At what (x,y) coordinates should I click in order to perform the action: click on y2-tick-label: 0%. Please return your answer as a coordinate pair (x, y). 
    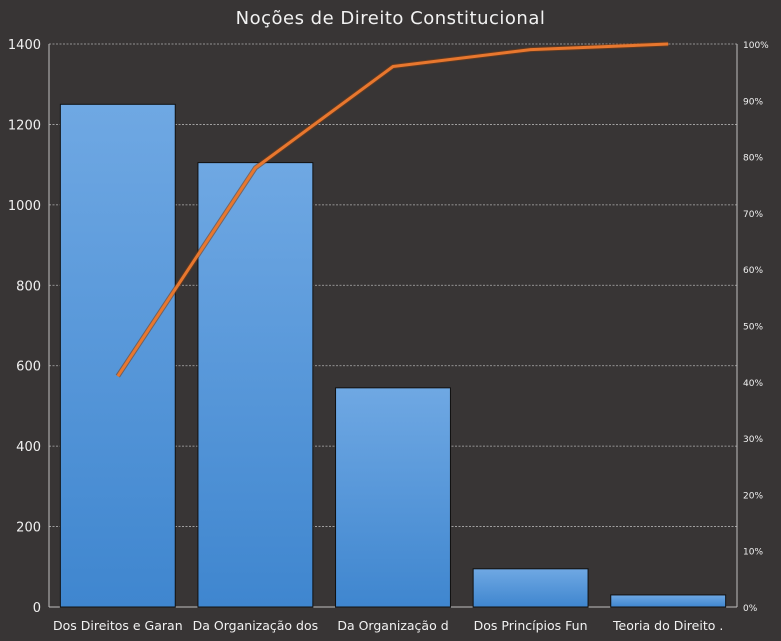
    Looking at the image, I should click on (750, 609).